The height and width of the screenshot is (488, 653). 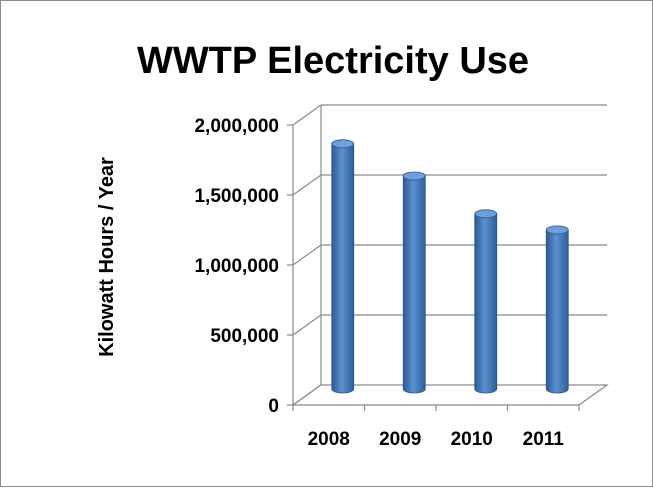 What do you see at coordinates (333, 61) in the screenshot?
I see `chart-title: WWTP Electricity Use` at bounding box center [333, 61].